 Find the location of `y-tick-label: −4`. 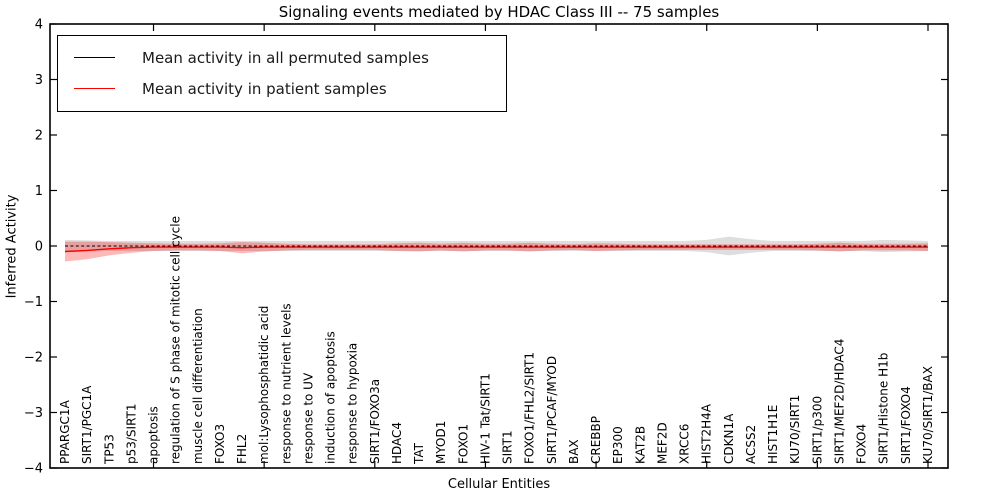

y-tick-label: −4 is located at coordinates (33, 469).